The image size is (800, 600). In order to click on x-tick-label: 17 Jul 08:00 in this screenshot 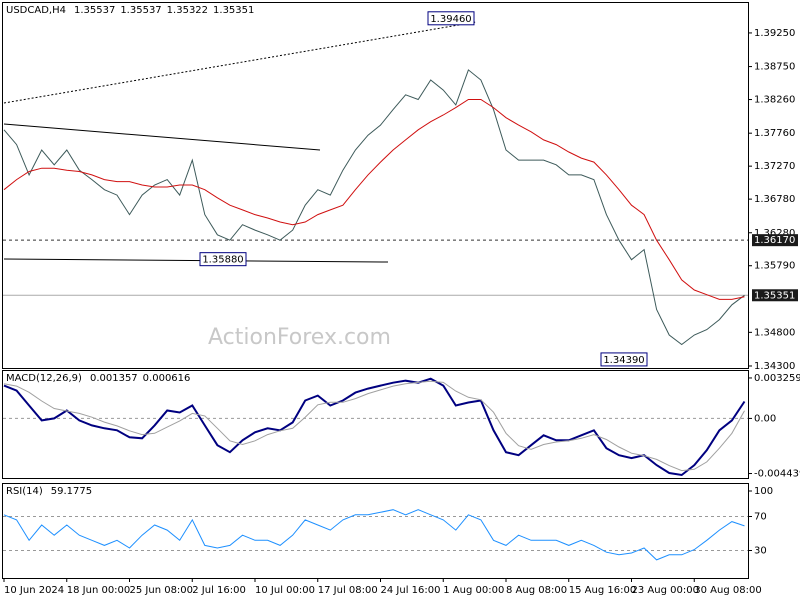, I will do `click(348, 590)`.